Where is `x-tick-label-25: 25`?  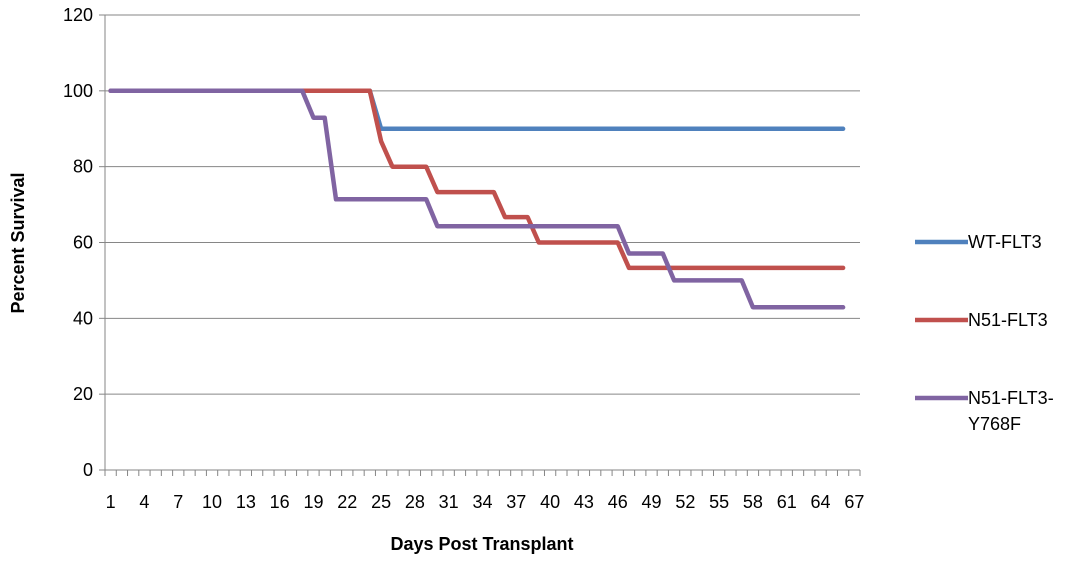 x-tick-label-25: 25 is located at coordinates (381, 502).